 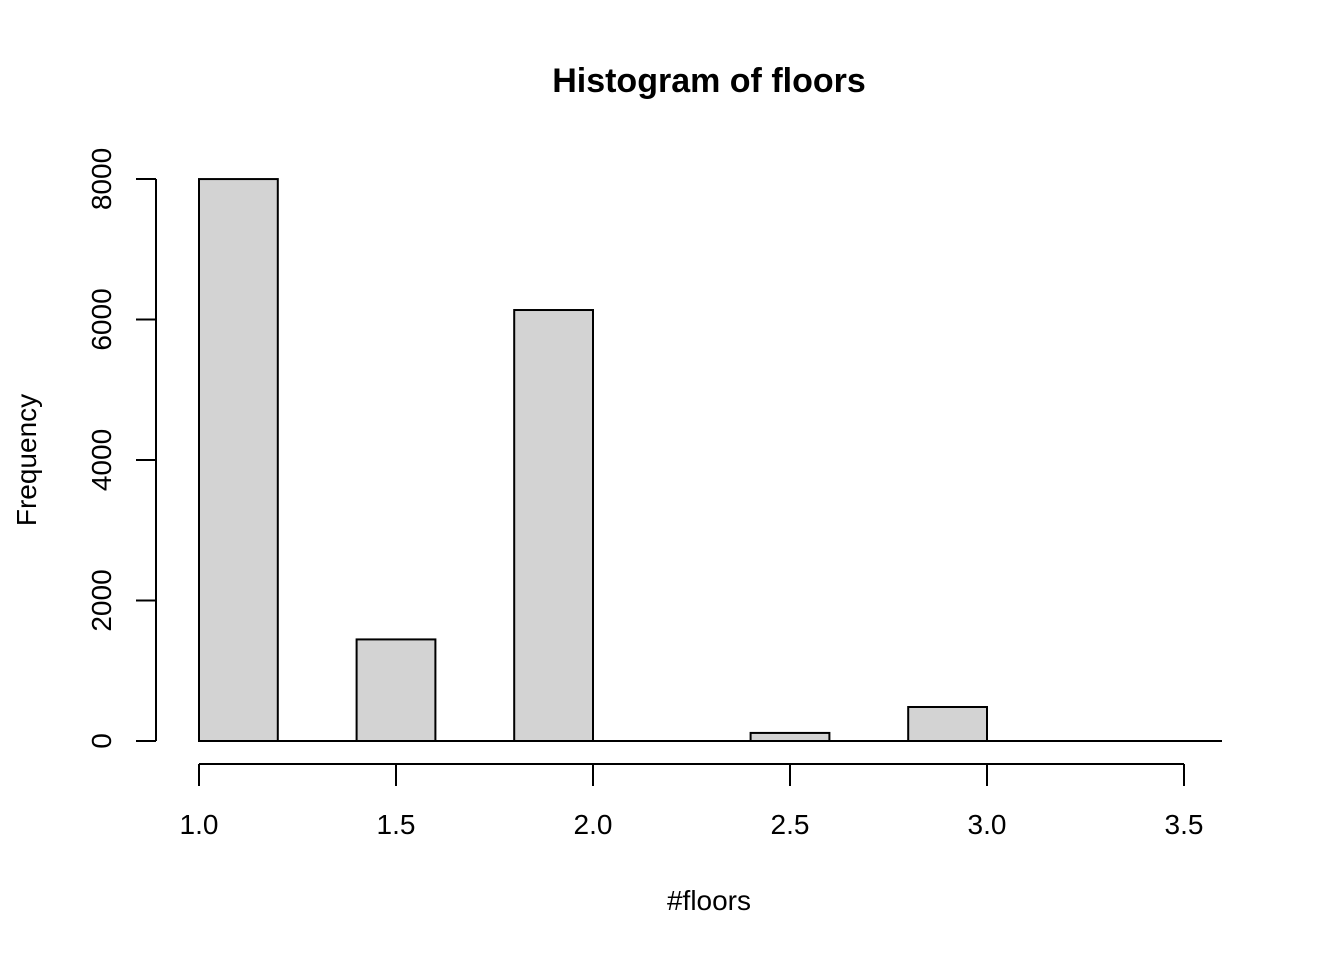 What do you see at coordinates (101, 460) in the screenshot?
I see `y-tick-label-2: 4000` at bounding box center [101, 460].